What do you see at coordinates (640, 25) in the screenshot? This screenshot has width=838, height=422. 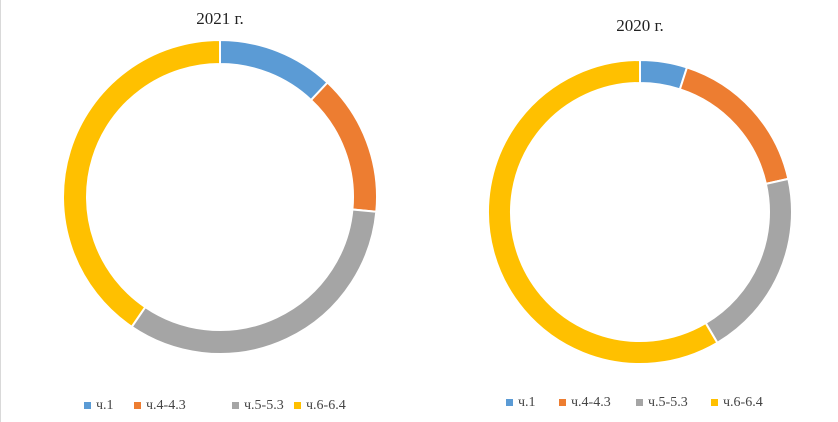 I see `chart-title: 2020 г.` at bounding box center [640, 25].